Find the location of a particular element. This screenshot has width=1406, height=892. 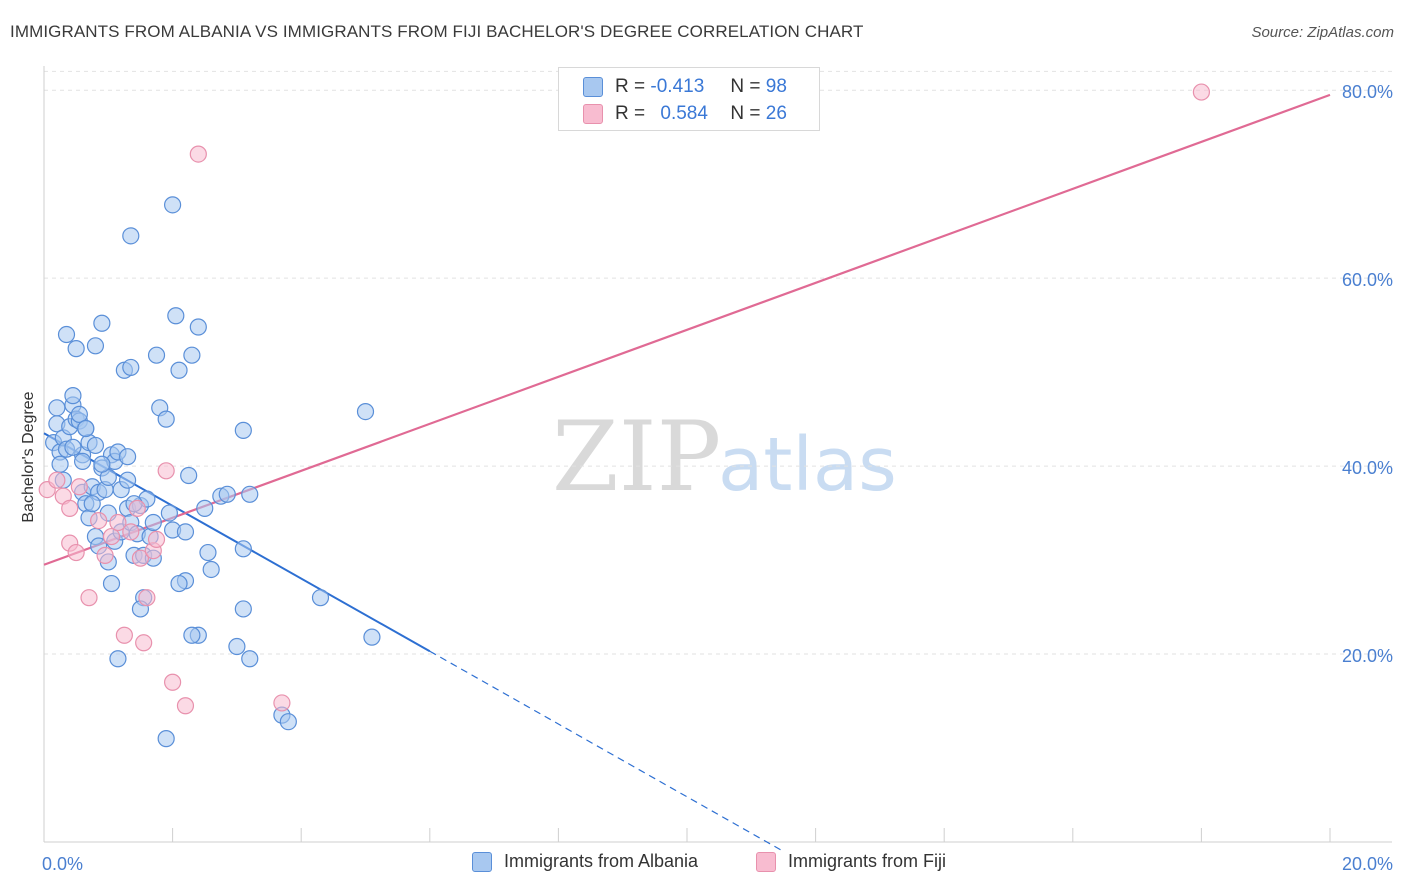

legend-item-albania: Immigrants from Albania is located at coordinates (585, 861).